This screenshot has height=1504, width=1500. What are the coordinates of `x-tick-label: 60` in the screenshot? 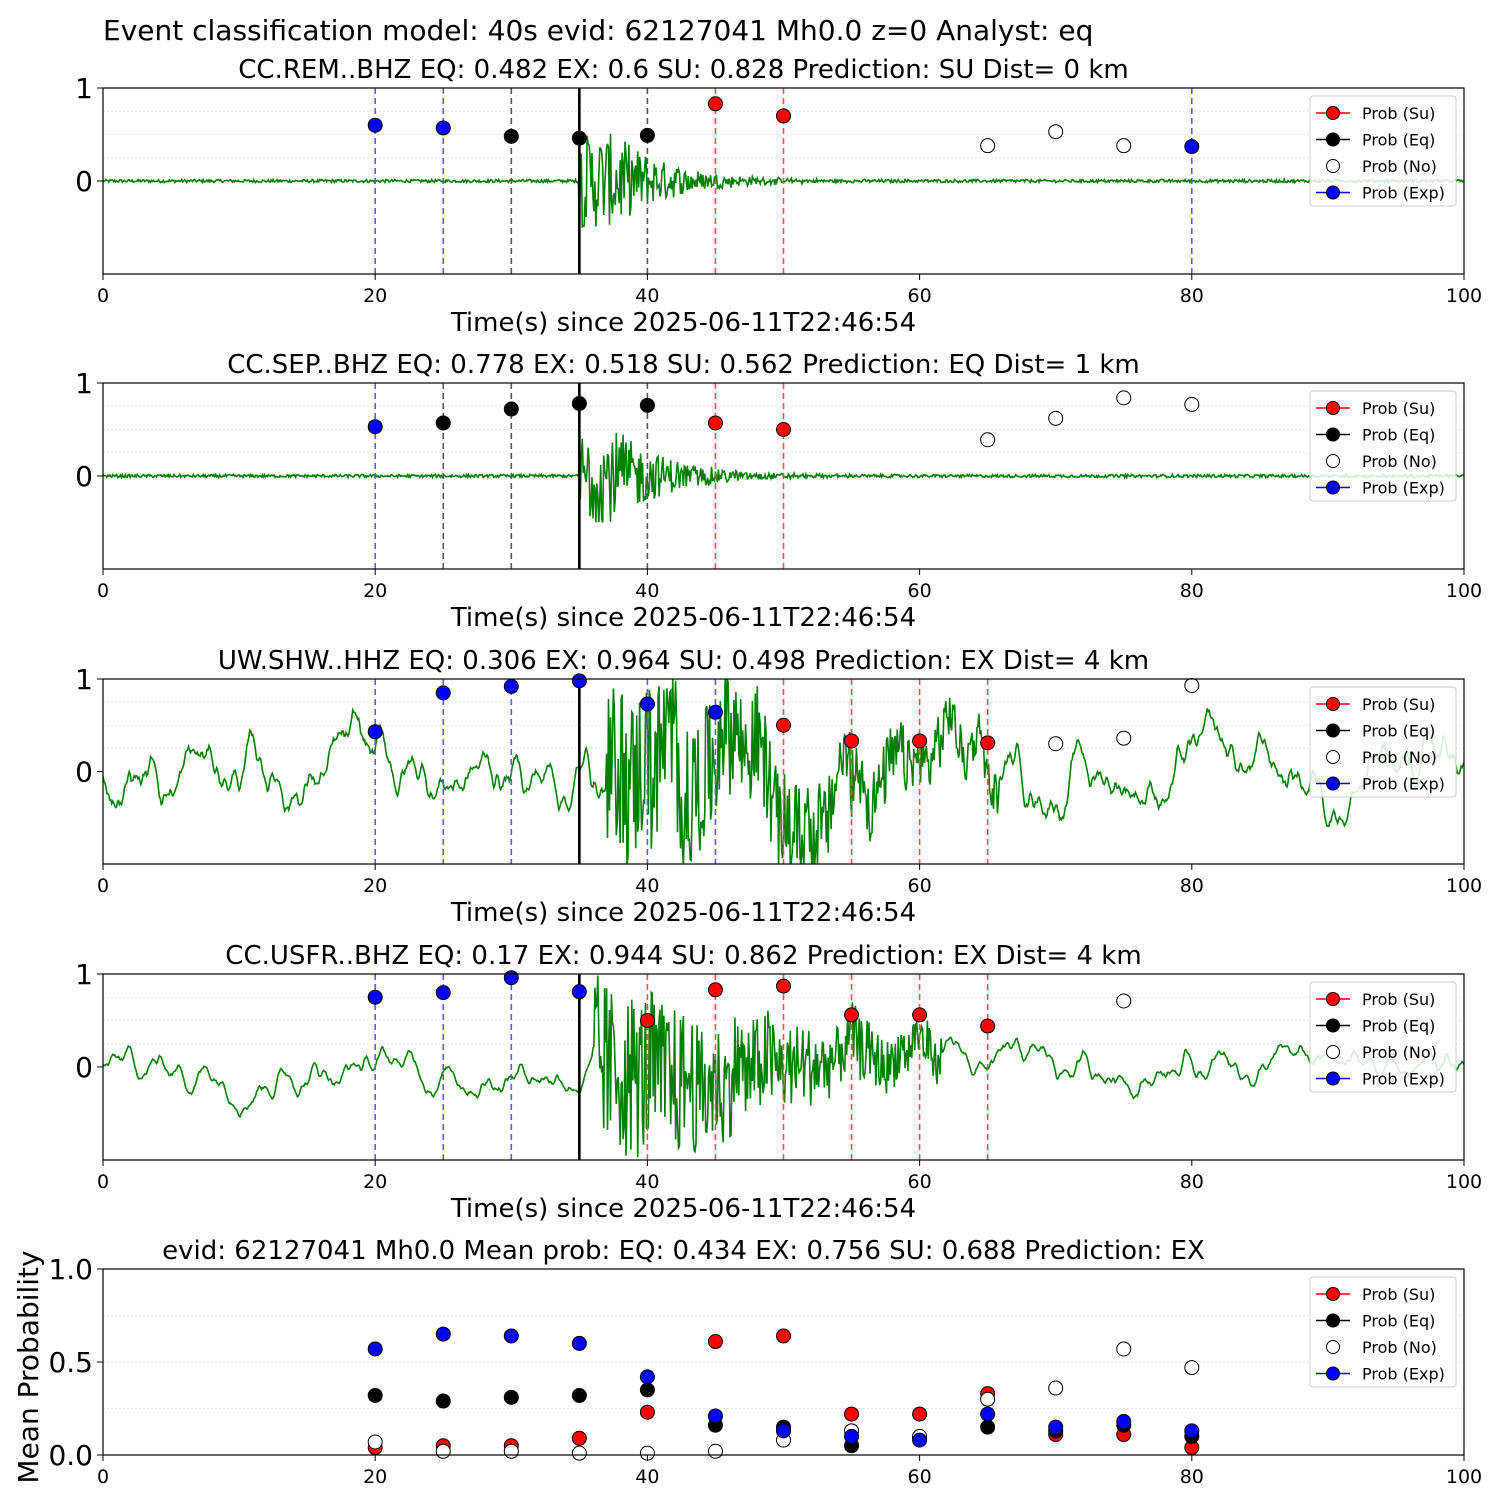 It's located at (920, 591).